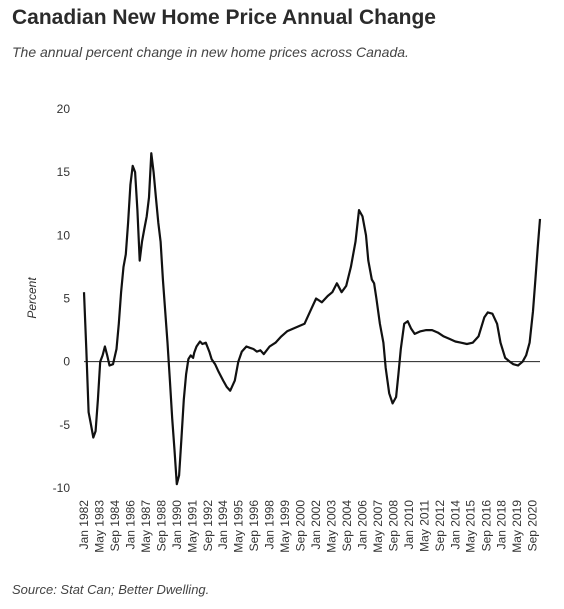  What do you see at coordinates (64, 425) in the screenshot?
I see `y-tick-label: -5` at bounding box center [64, 425].